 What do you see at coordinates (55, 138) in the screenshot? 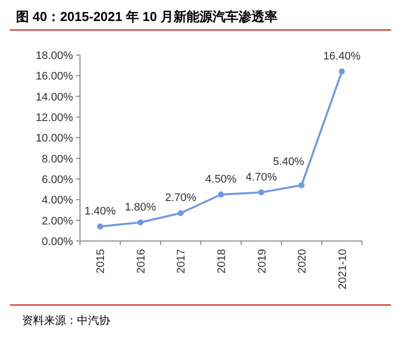
I see `y-tick-label: 10.00%` at bounding box center [55, 138].